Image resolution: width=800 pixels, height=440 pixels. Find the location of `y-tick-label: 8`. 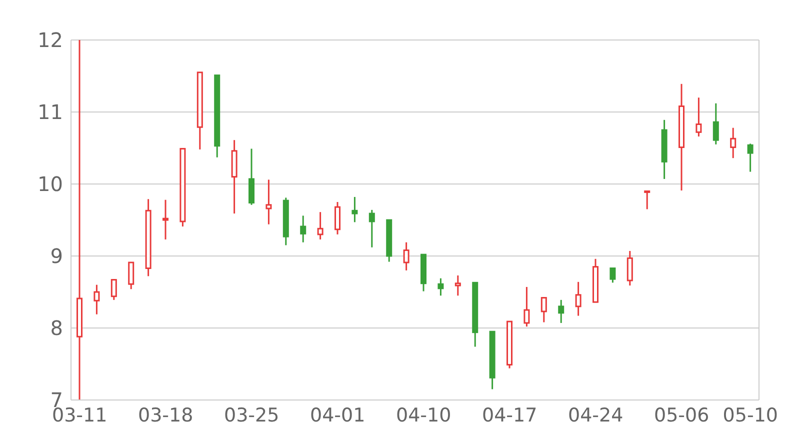

y-tick-label: 8 is located at coordinates (56, 328).